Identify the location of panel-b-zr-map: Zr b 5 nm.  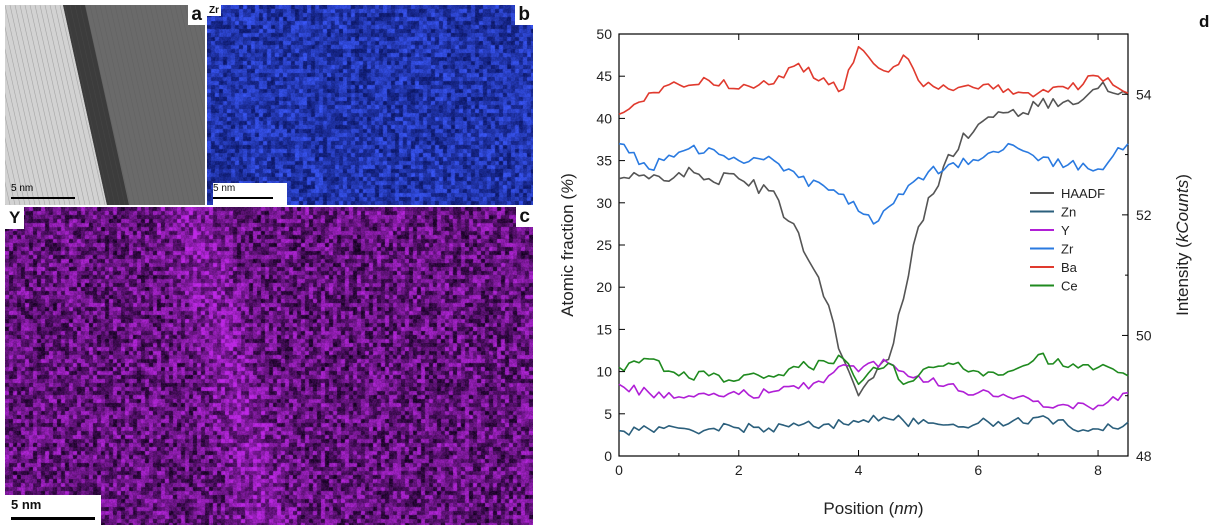
(370, 105).